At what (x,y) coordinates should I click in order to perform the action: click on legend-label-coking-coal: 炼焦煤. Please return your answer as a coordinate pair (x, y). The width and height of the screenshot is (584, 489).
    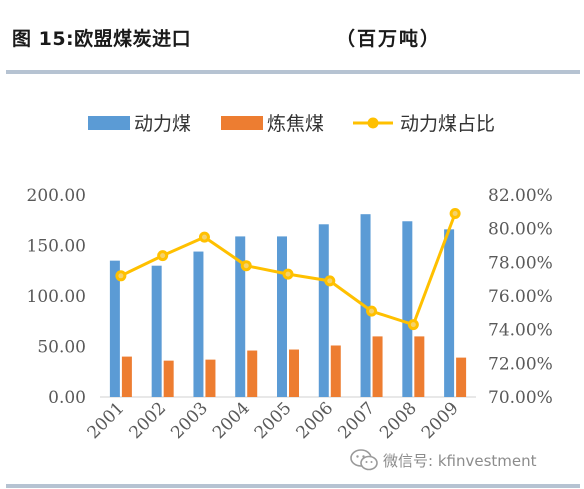
    Looking at the image, I should click on (295, 124).